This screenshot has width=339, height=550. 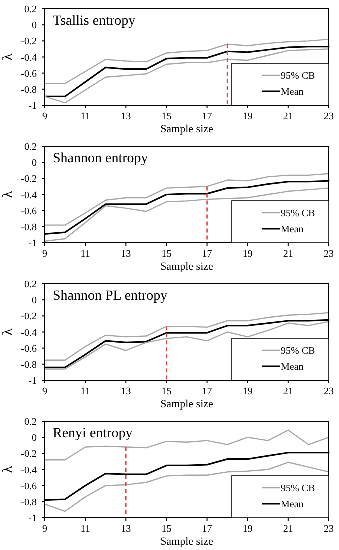 I want to click on chart-title: Tsallis entropy, so click(x=94, y=21).